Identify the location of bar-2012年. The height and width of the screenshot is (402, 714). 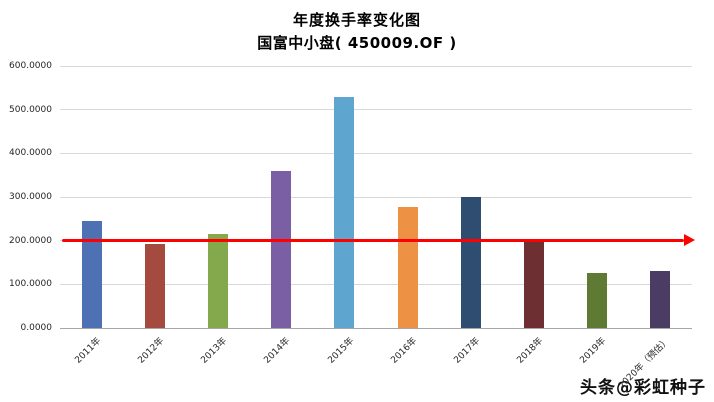
(154, 285).